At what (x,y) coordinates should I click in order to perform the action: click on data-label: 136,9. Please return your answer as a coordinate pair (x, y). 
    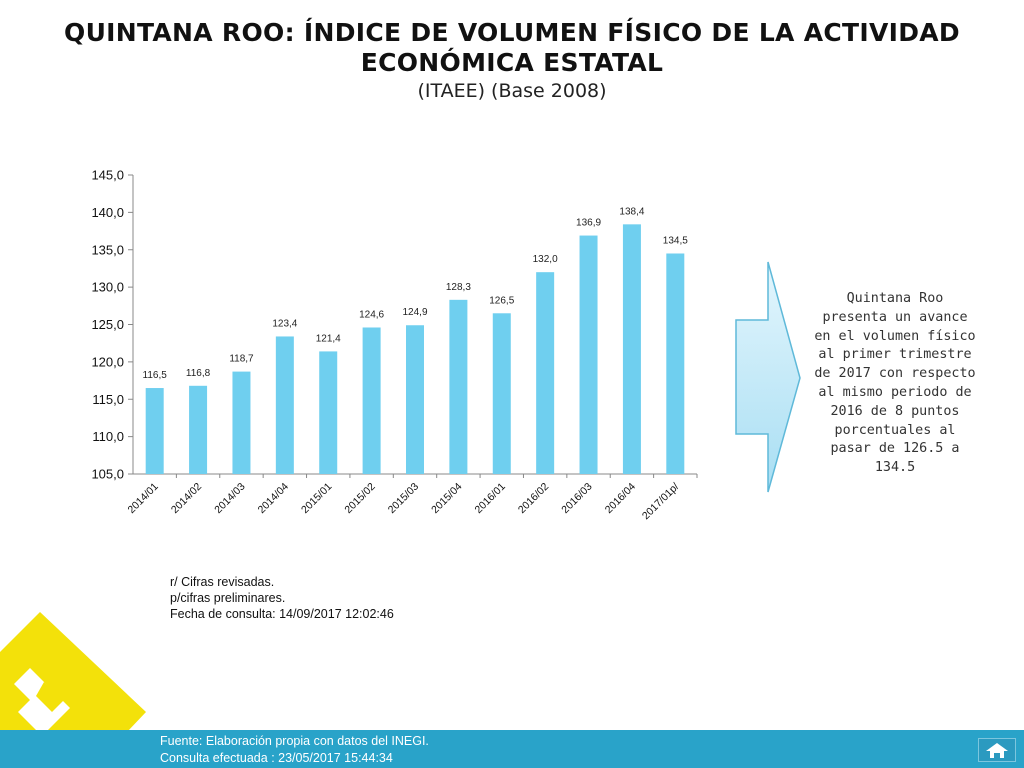
    Looking at the image, I should click on (588, 223).